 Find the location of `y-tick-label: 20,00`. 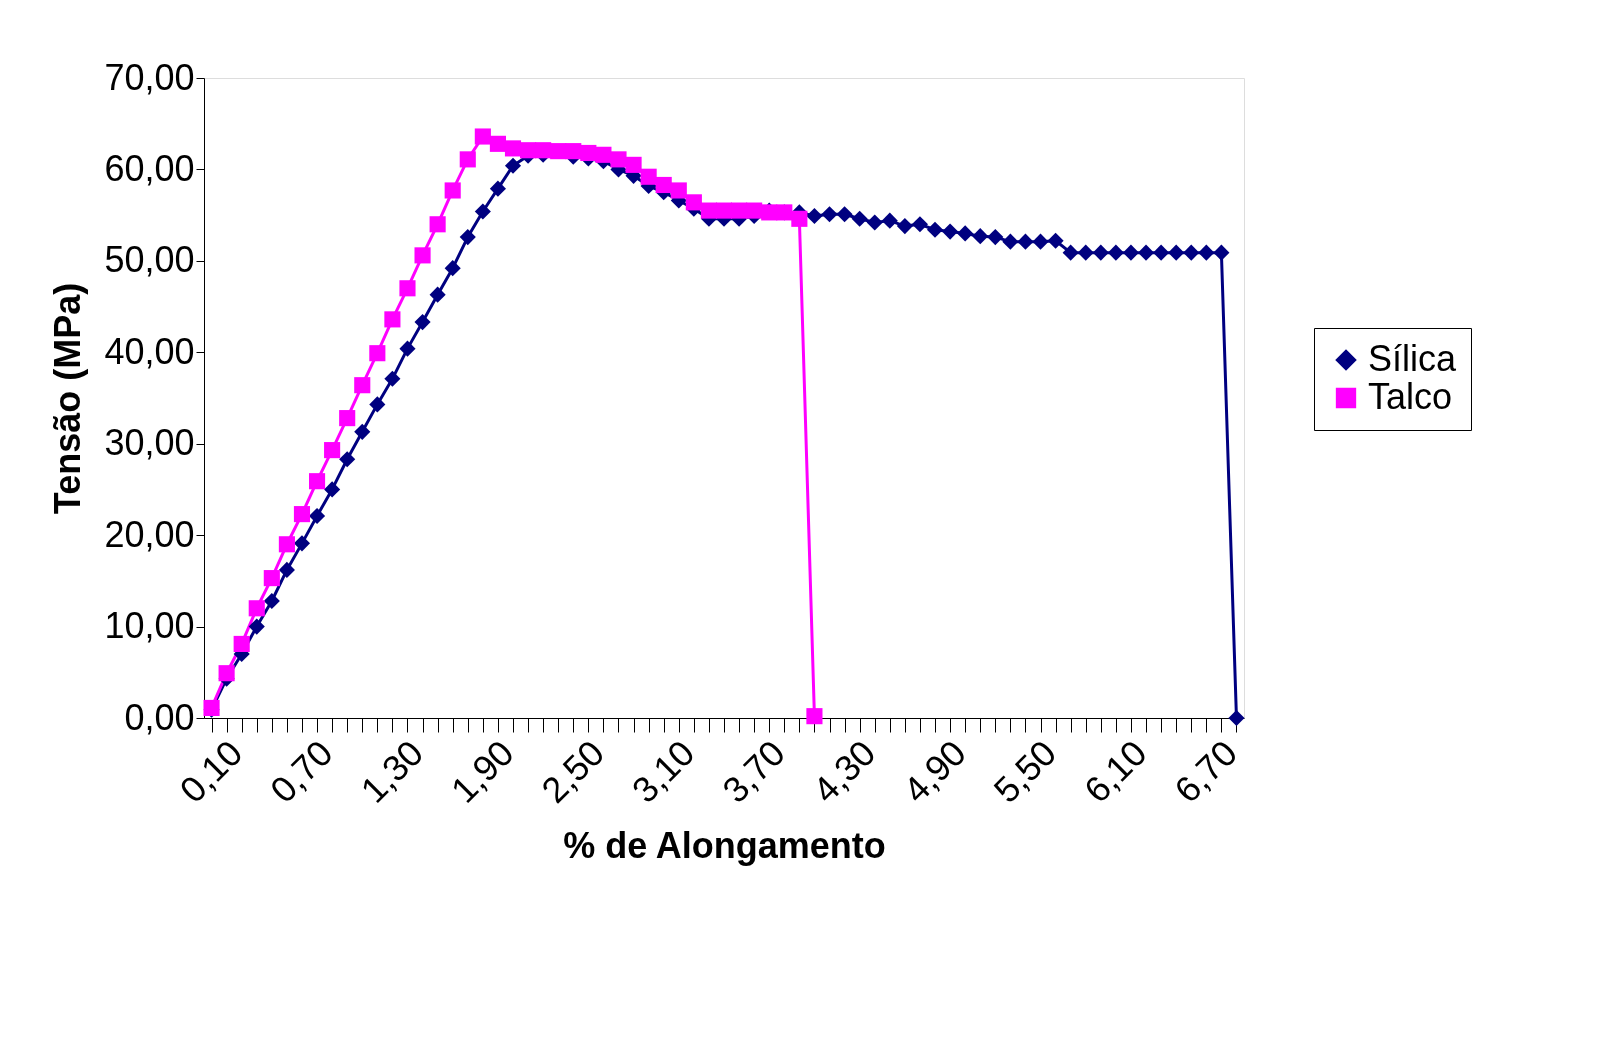

y-tick-label: 20,00 is located at coordinates (149, 534).